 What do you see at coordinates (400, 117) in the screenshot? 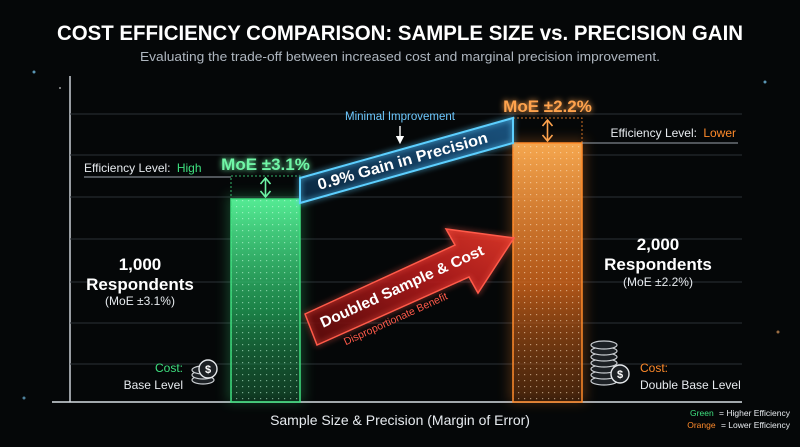
I see `minimal-improvement-label: Minimal Improvement` at bounding box center [400, 117].